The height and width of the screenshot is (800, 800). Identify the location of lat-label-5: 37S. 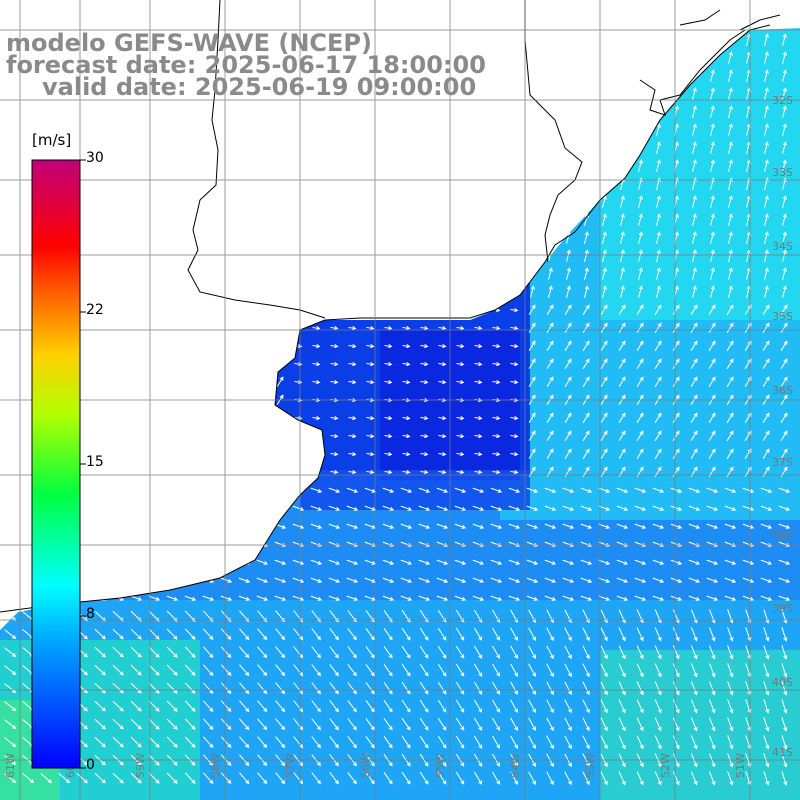
(782, 462).